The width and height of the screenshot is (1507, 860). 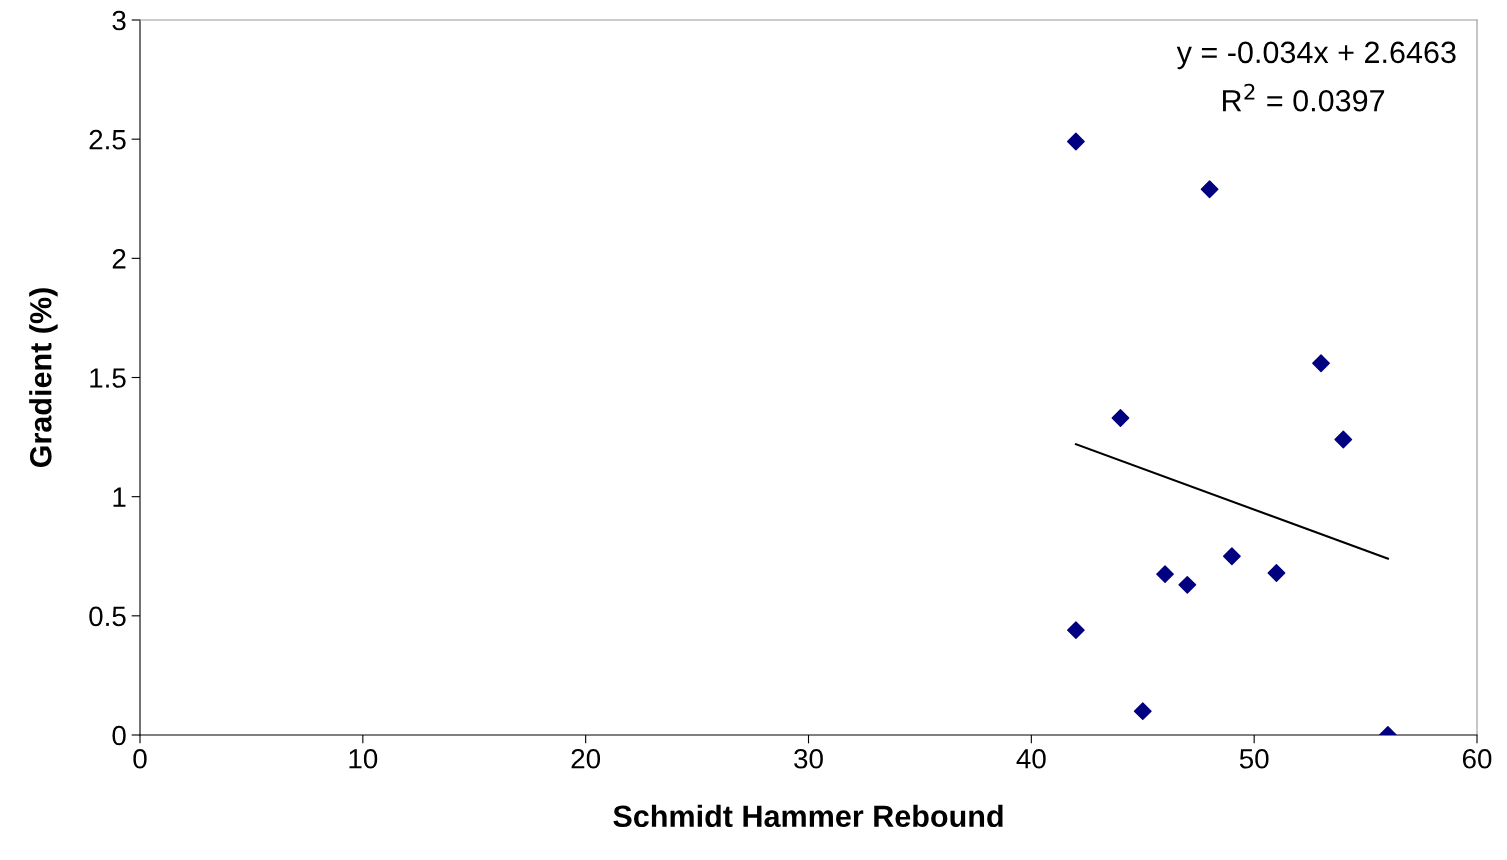 I want to click on x-tick-label: 30, so click(x=808, y=758).